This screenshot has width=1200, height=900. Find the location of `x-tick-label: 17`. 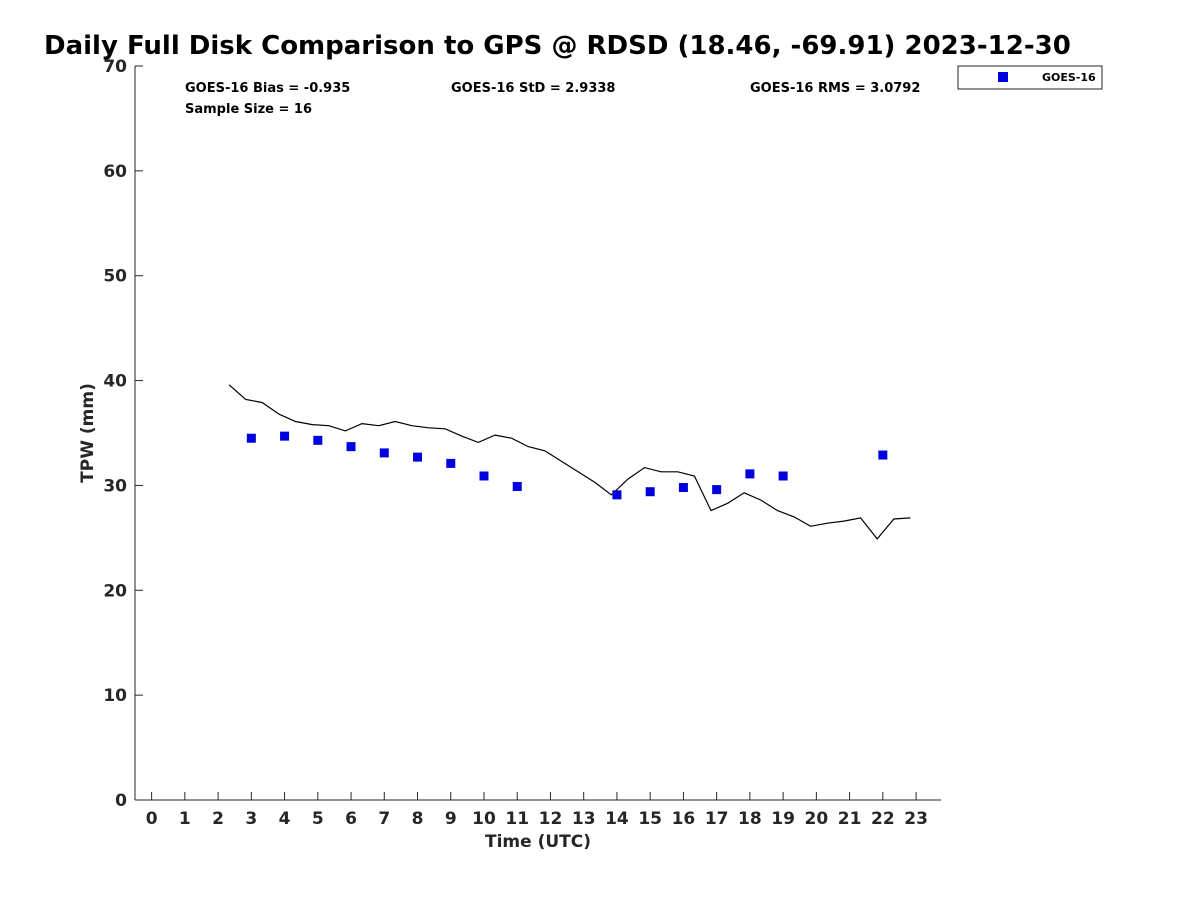

x-tick-label: 17 is located at coordinates (717, 819).